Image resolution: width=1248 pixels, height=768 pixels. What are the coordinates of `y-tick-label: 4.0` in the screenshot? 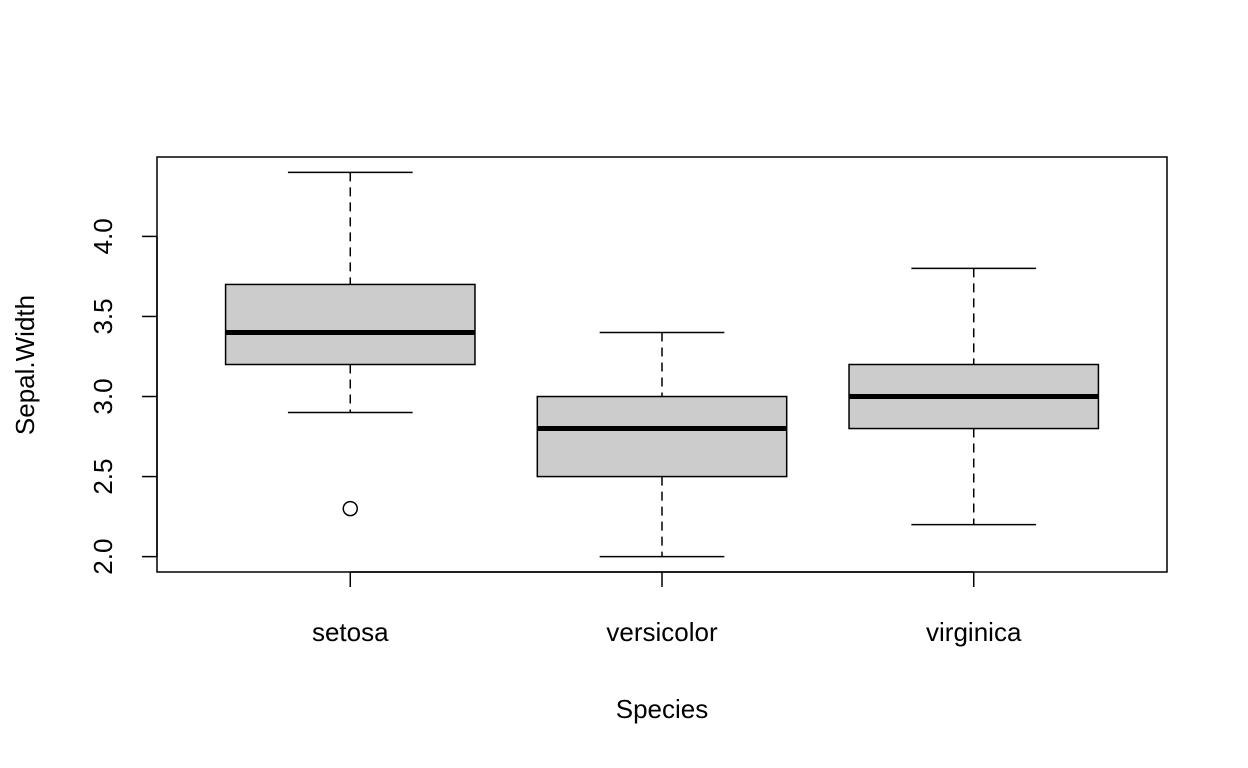 It's located at (103, 236).